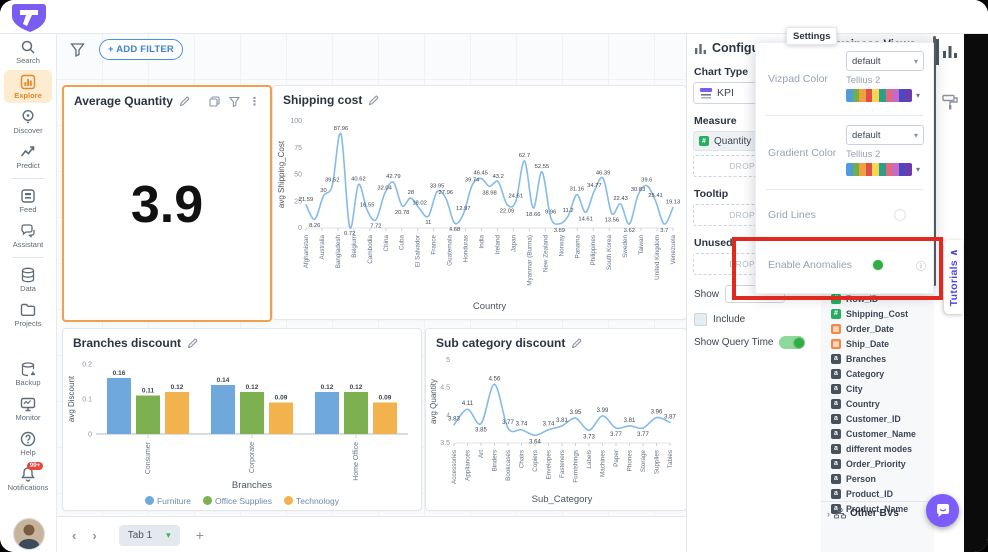 The image size is (988, 552). What do you see at coordinates (700, 319) in the screenshot?
I see `include-checkbox` at bounding box center [700, 319].